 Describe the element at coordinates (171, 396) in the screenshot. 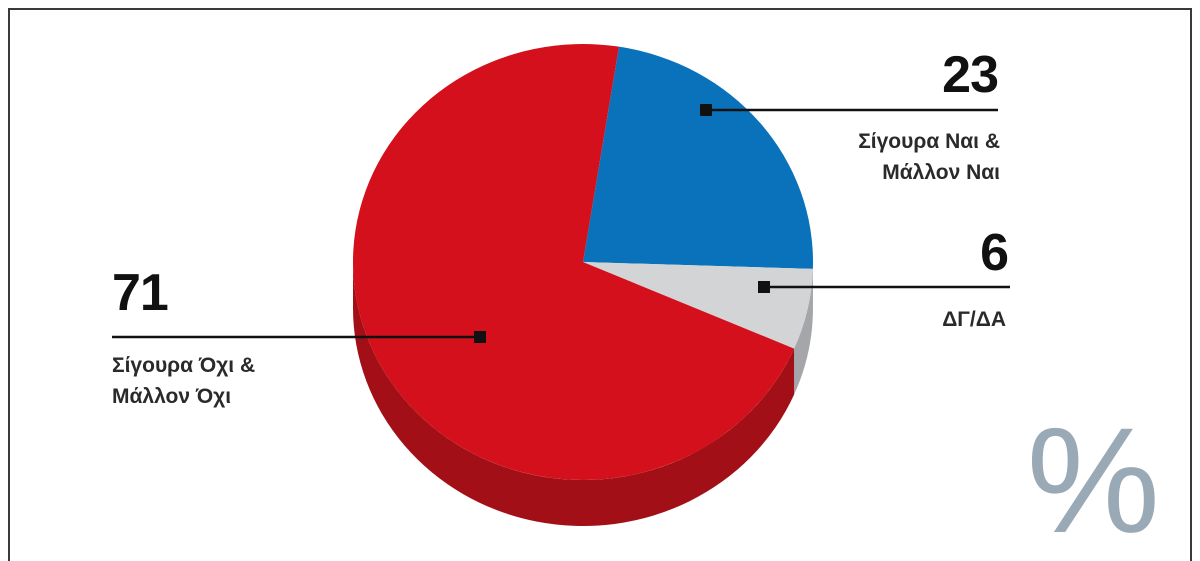

I see `slice-label-0-line-1: Μάλλον Όχι` at that location.